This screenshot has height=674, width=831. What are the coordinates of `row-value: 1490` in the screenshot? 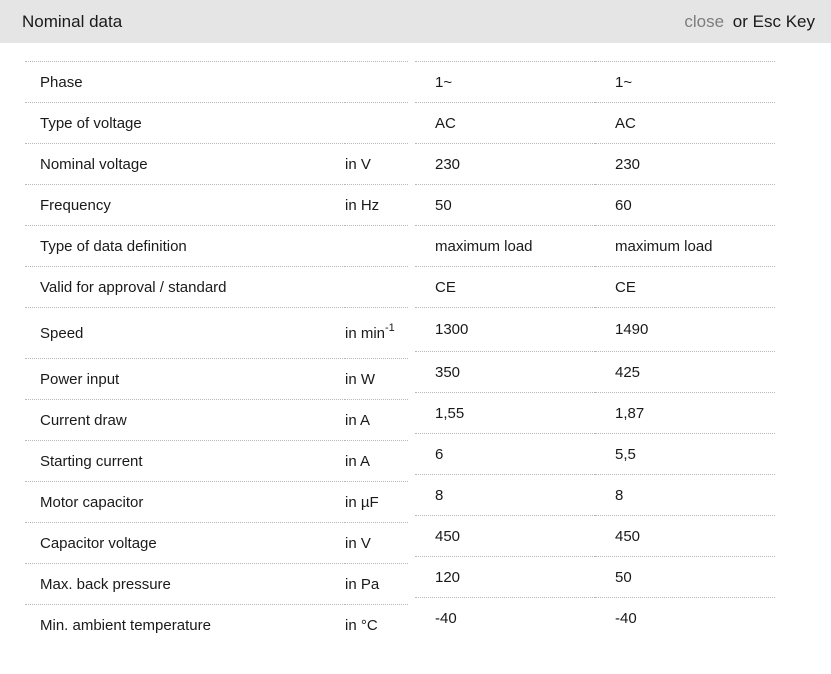 It's located at (685, 329).